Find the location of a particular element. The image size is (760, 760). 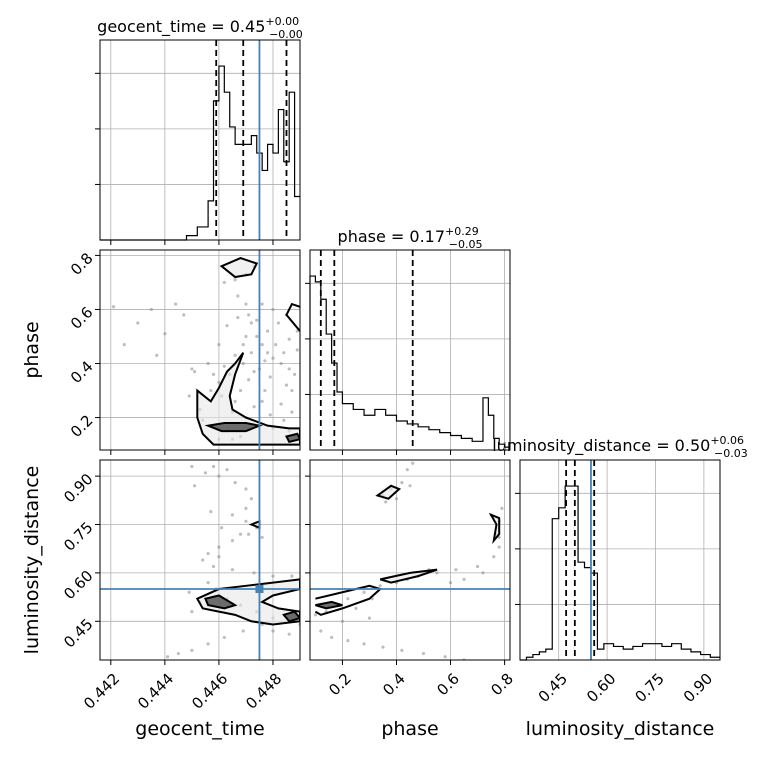

ylabel-phase: phase is located at coordinates (32, 349).